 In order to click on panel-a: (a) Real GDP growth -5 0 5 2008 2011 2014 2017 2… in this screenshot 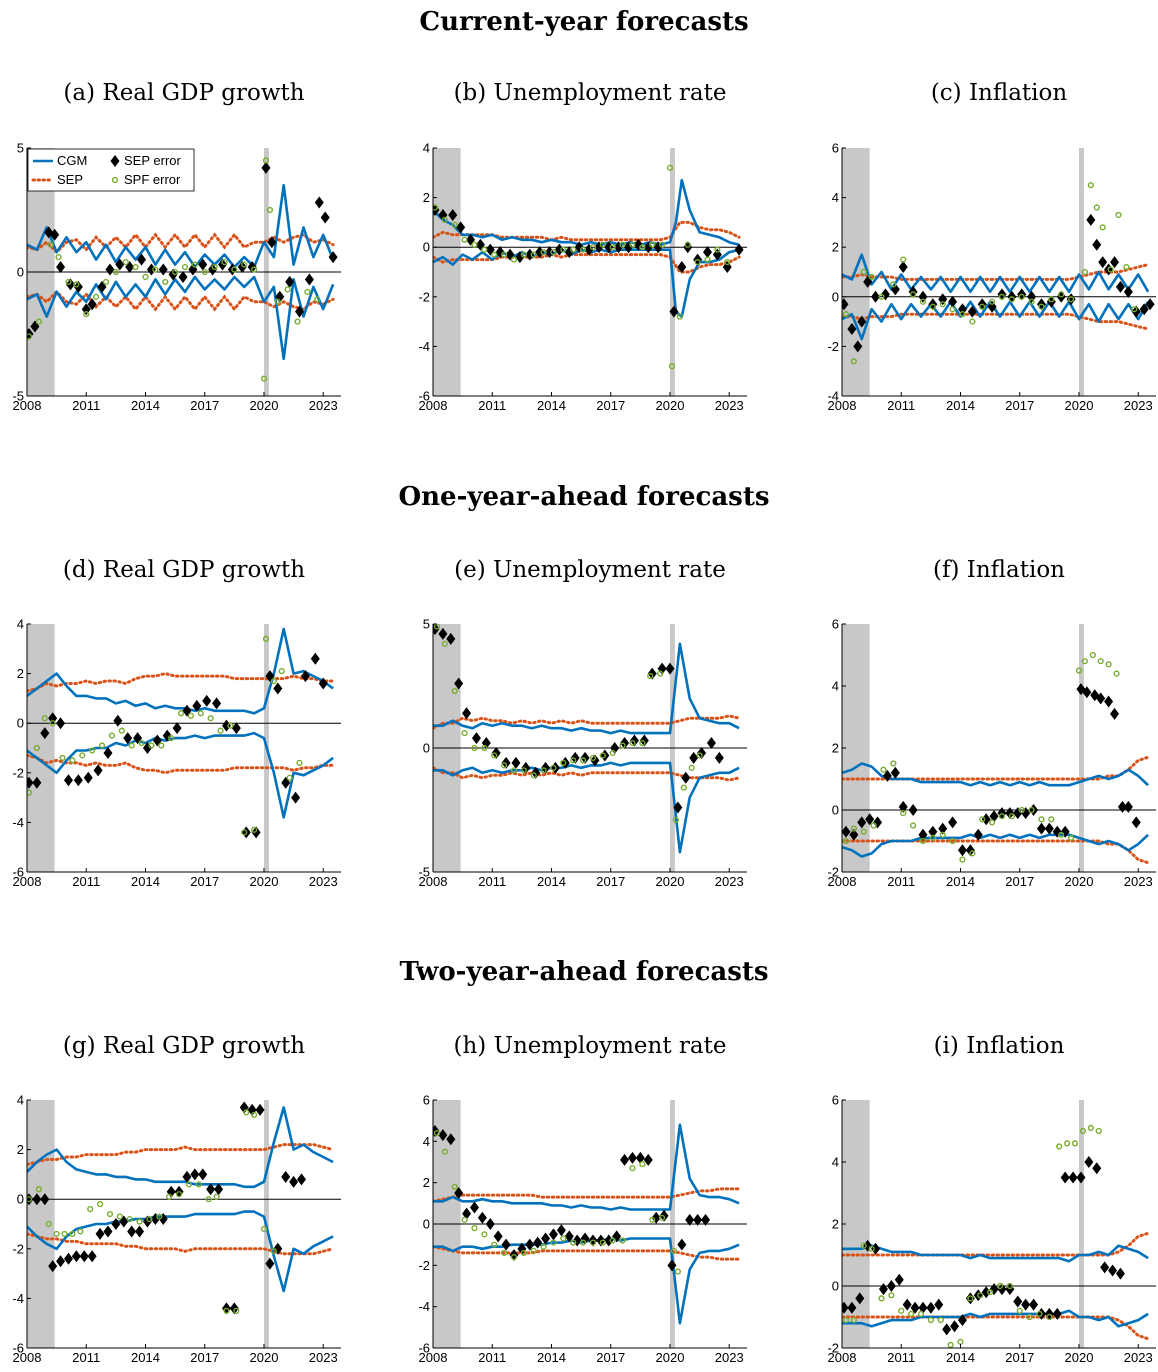, I will do `click(176, 246)`.